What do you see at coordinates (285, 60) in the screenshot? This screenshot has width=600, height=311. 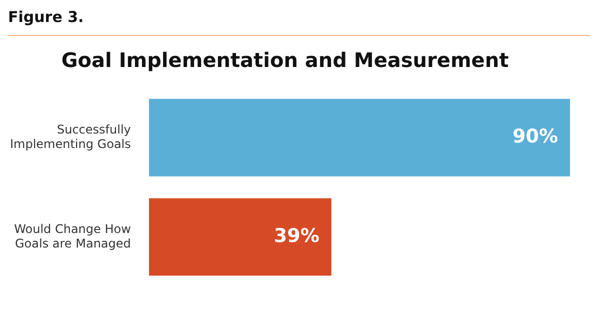 I see `chart-title: Goal Implementation and Measurement` at bounding box center [285, 60].